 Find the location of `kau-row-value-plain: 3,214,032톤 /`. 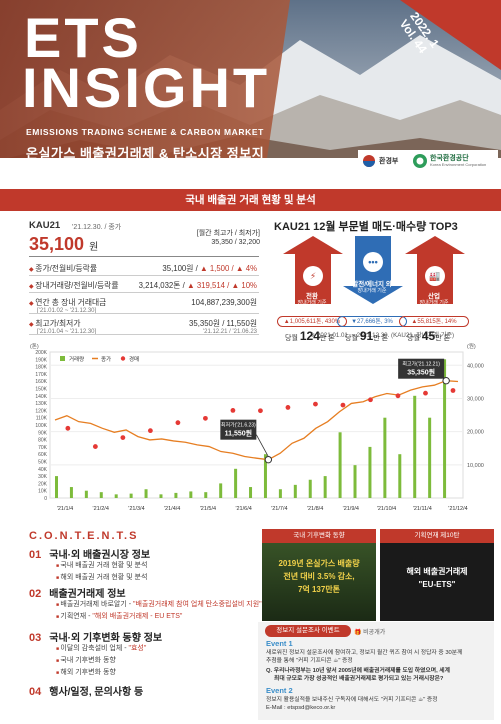

kau-row-value-plain: 3,214,032톤 / is located at coordinates (162, 285).